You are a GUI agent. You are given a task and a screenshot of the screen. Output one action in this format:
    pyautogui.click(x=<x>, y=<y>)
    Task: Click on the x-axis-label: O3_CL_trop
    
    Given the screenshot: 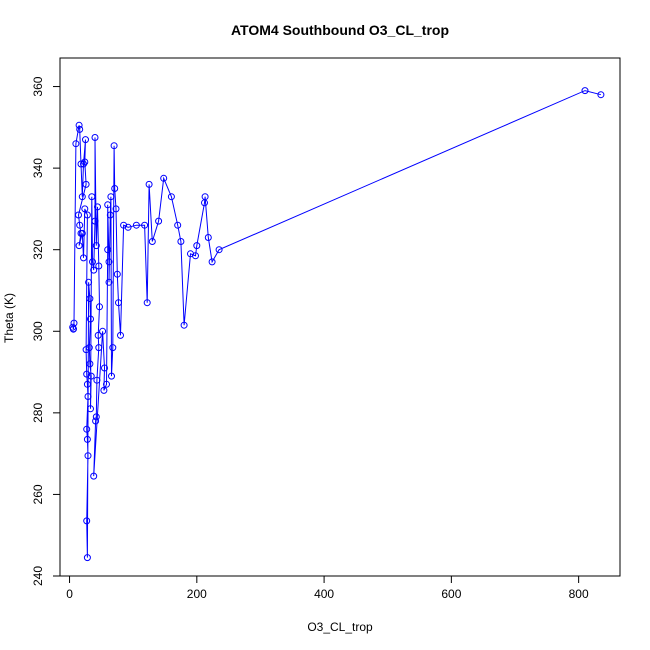 What is the action you would take?
    pyautogui.click(x=340, y=627)
    